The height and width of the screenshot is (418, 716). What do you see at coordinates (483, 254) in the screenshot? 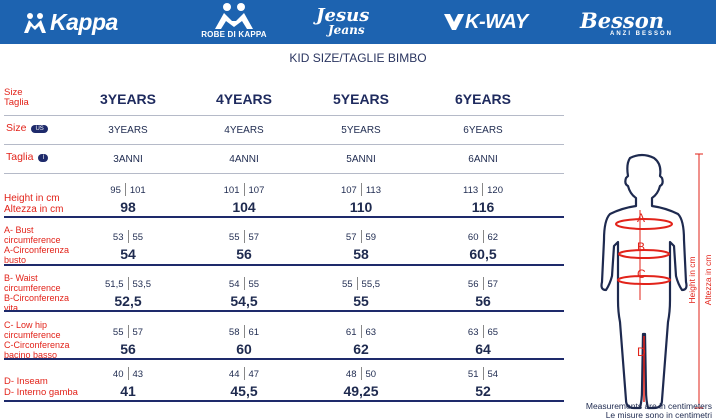
I see `bust-value: 60,5` at bounding box center [483, 254].